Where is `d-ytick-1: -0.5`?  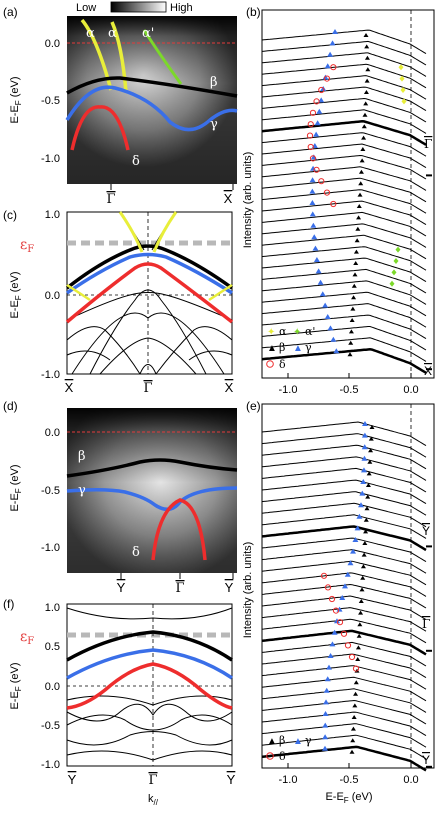 d-ytick-1: -0.5 is located at coordinates (50, 491).